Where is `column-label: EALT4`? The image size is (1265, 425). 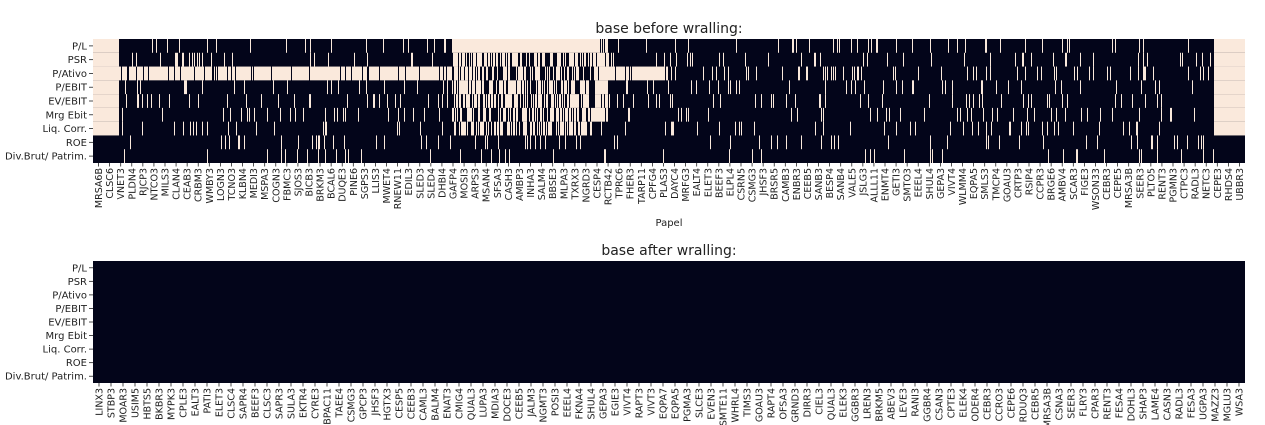 column-label: EALT4 is located at coordinates (697, 182).